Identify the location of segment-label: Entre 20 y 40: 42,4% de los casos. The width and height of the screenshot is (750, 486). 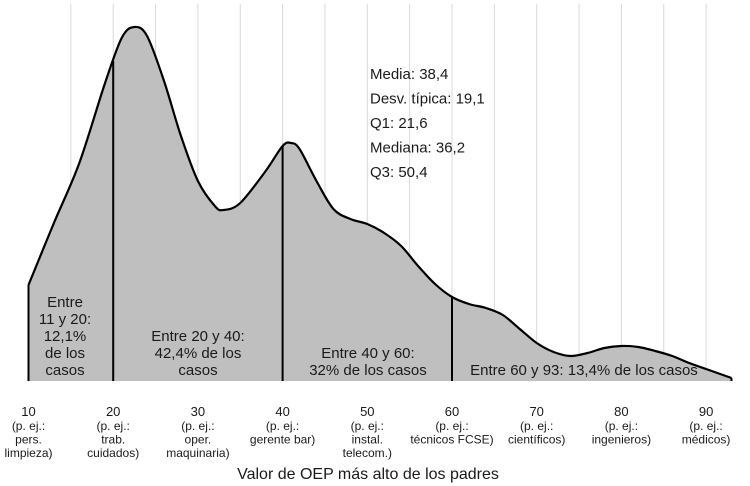
(197, 353).